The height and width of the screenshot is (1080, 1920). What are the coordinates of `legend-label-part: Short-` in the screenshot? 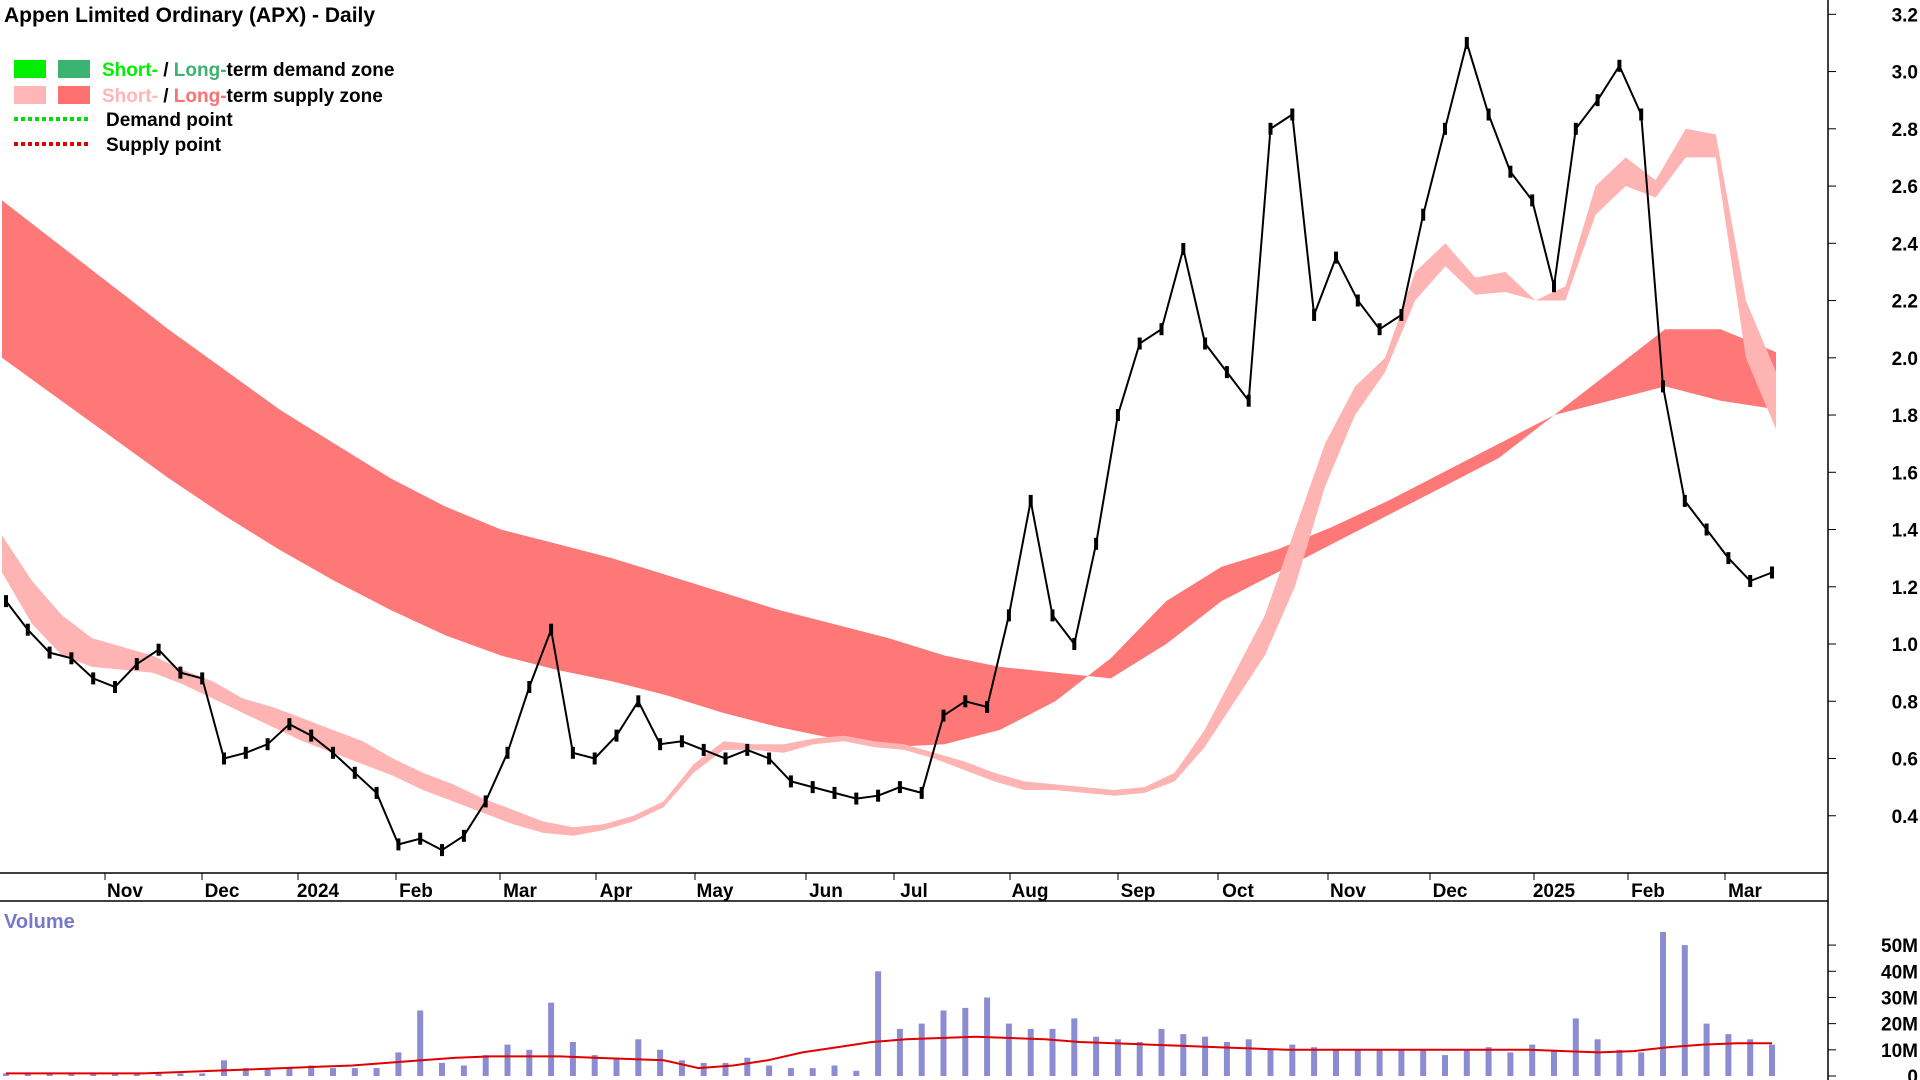 It's located at (130, 70).